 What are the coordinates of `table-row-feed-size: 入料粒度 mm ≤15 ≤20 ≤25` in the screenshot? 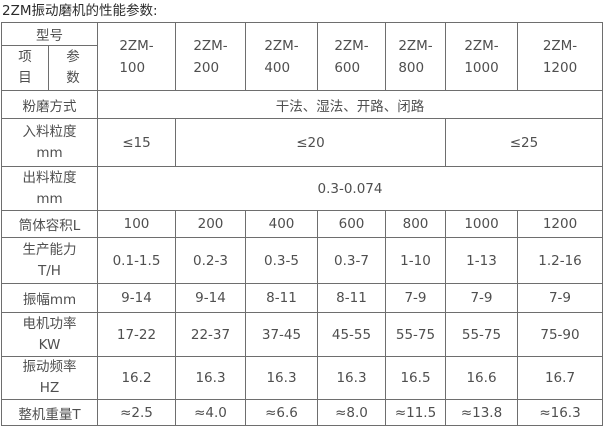 It's located at (302, 142).